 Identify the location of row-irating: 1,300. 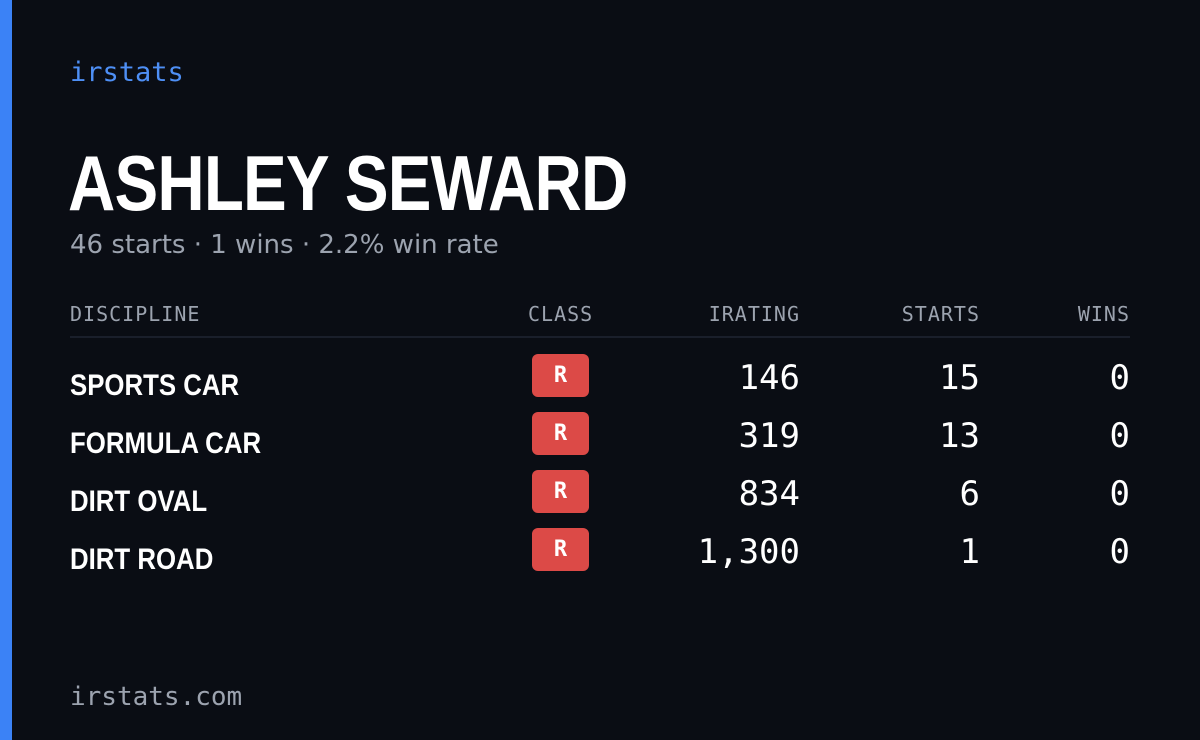
(748, 552).